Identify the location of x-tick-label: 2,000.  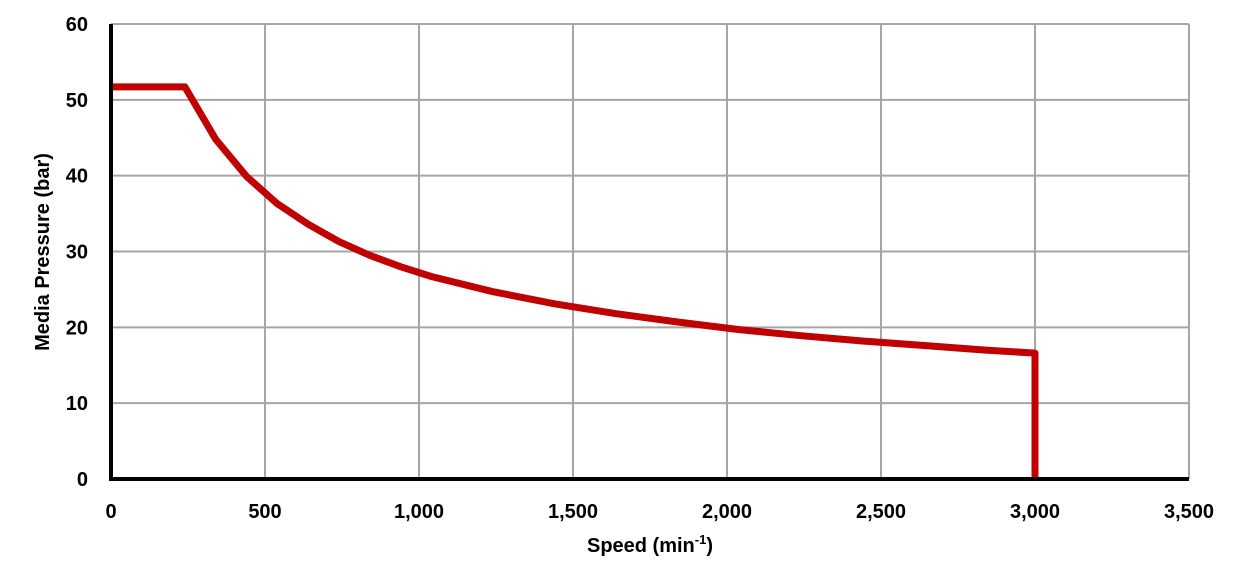
(727, 512).